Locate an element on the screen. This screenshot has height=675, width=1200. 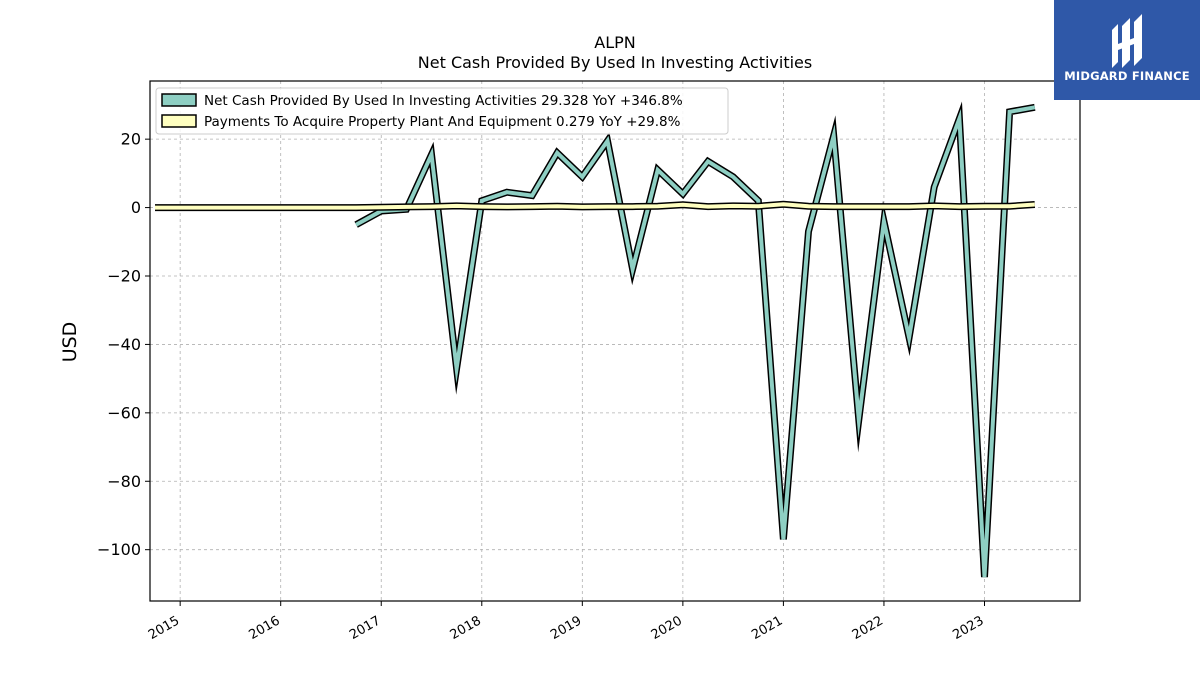
x-tick-label: 2019 is located at coordinates (566, 628).